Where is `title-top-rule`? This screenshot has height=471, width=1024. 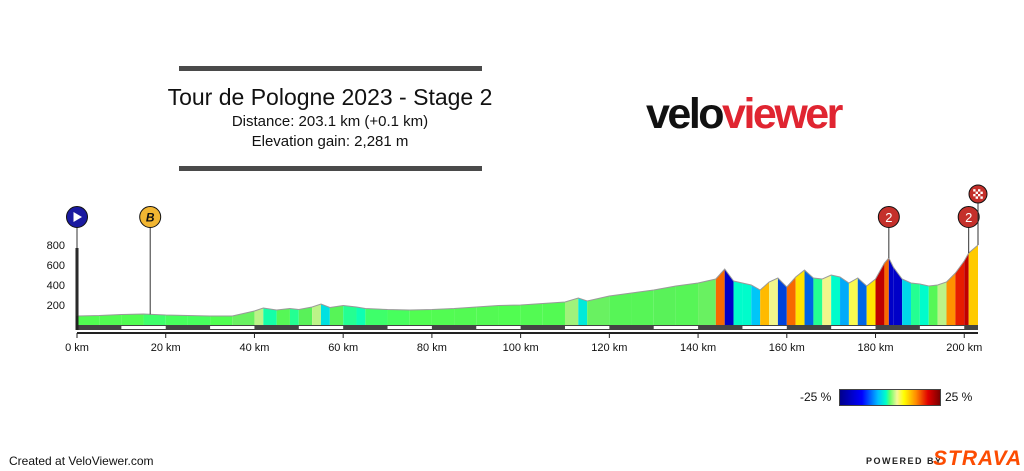
title-top-rule is located at coordinates (330, 68).